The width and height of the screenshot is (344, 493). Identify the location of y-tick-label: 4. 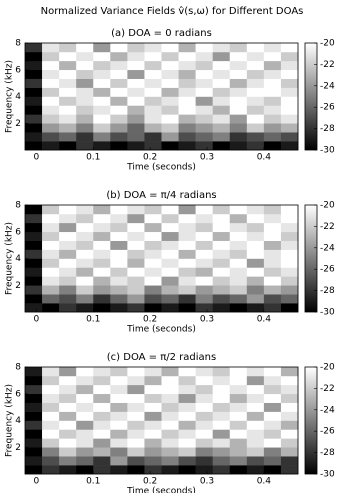
(18, 421).